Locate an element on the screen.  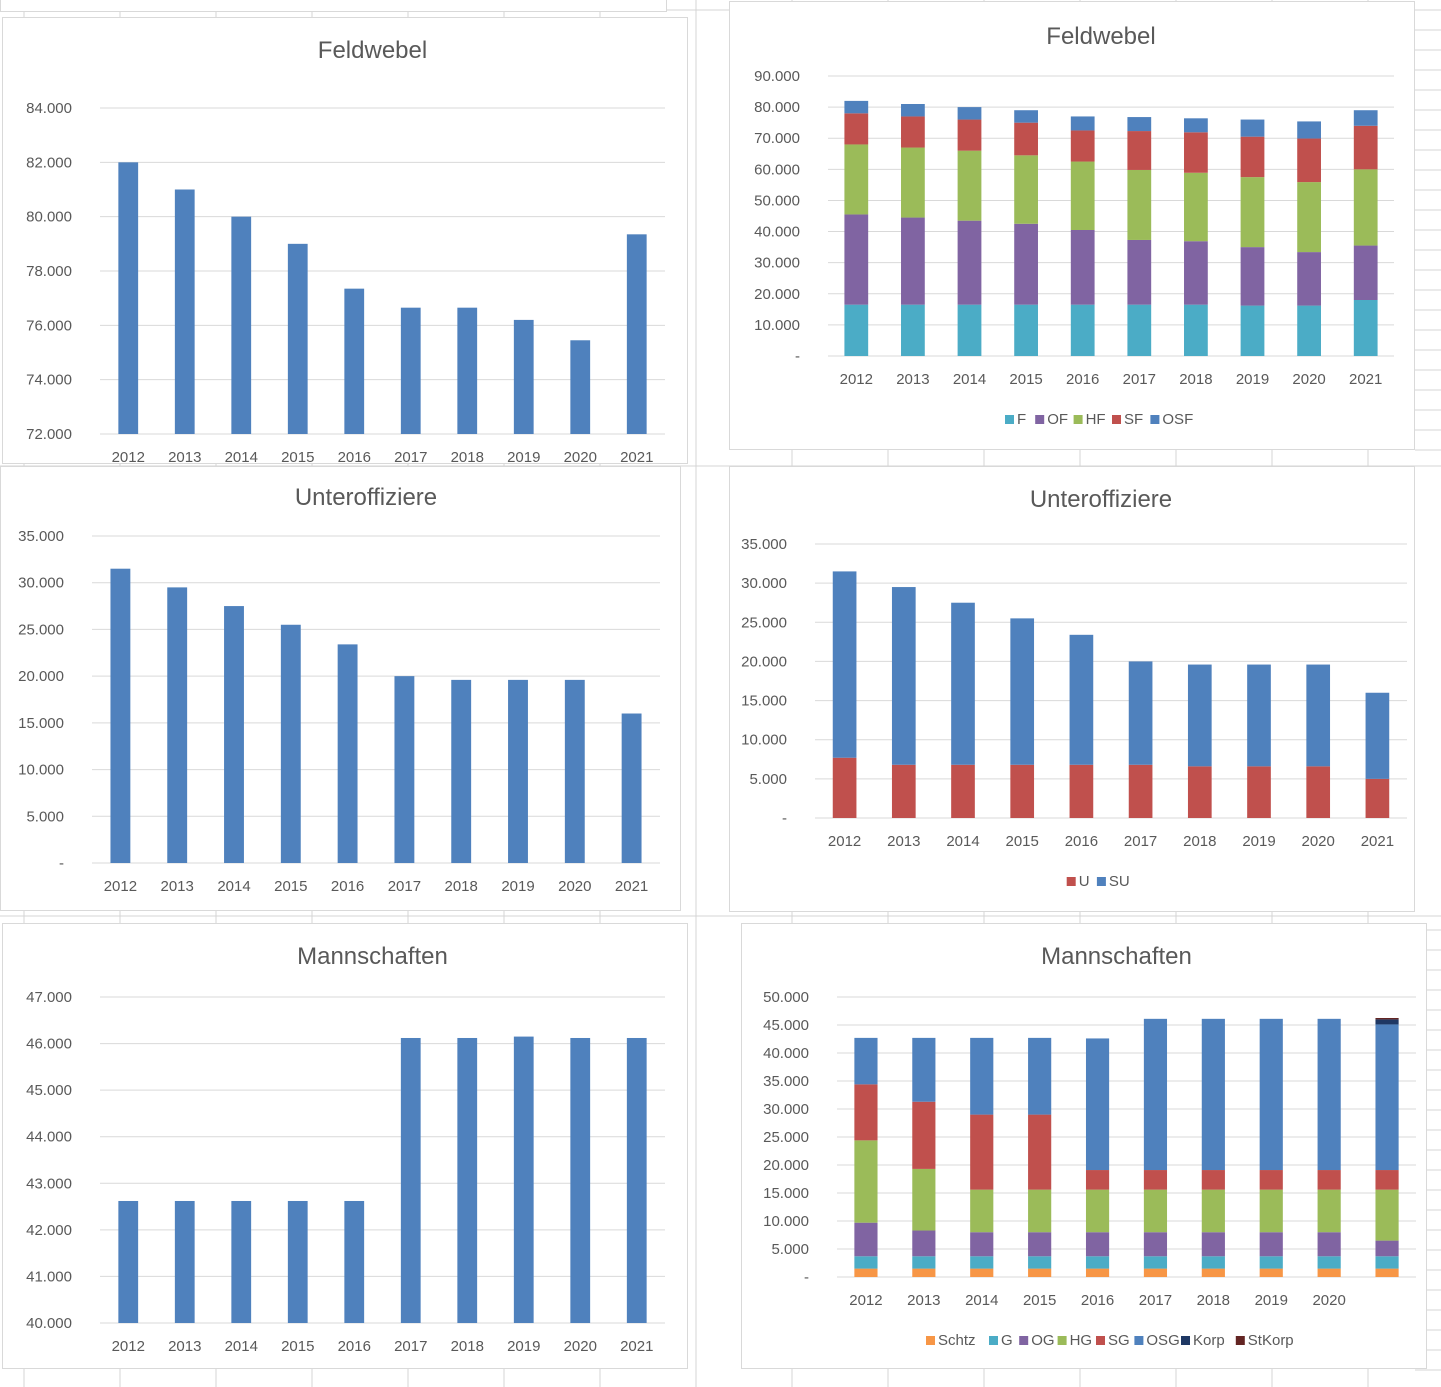
legend-label-f: F is located at coordinates (1021, 419).